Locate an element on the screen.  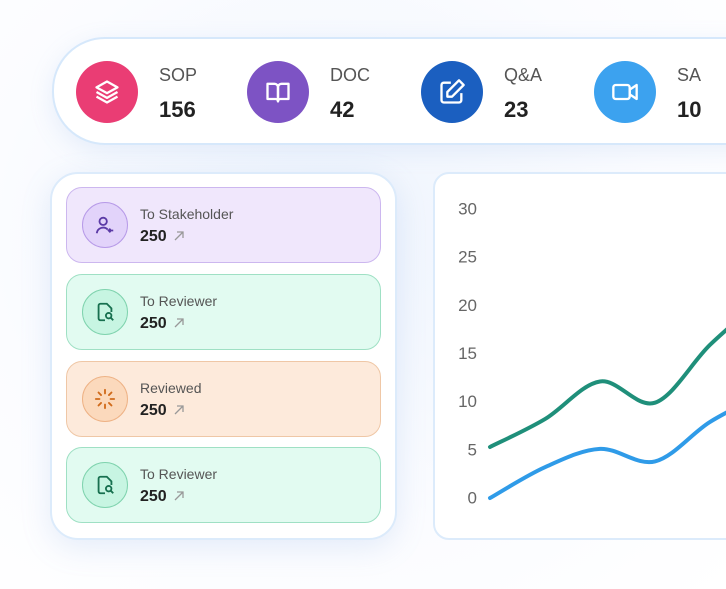
y-tick-label: 20 is located at coordinates (467, 305).